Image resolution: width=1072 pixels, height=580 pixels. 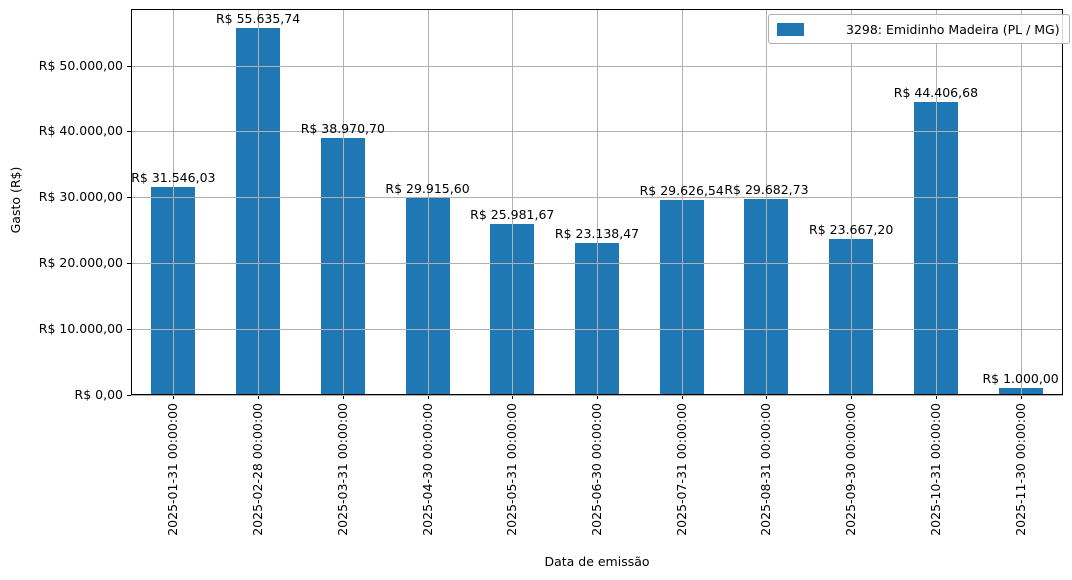 I want to click on x-tick-label: 2025-01-31 00:00:00, so click(x=173, y=469).